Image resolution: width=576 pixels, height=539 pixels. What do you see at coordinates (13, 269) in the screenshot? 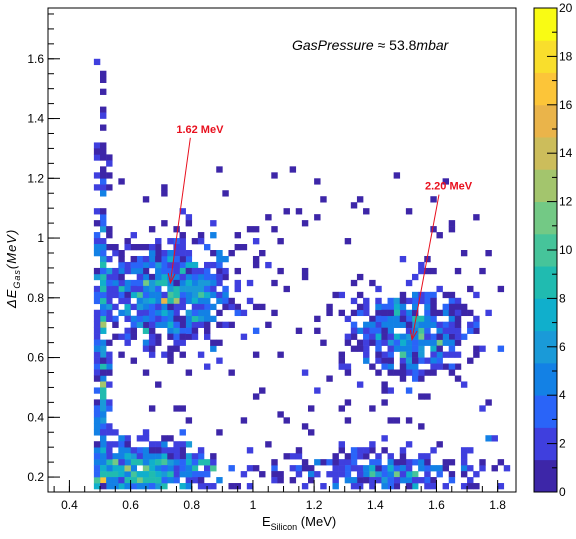
I see `y-axis-title: ΔEGas(MeV)` at bounding box center [13, 269].